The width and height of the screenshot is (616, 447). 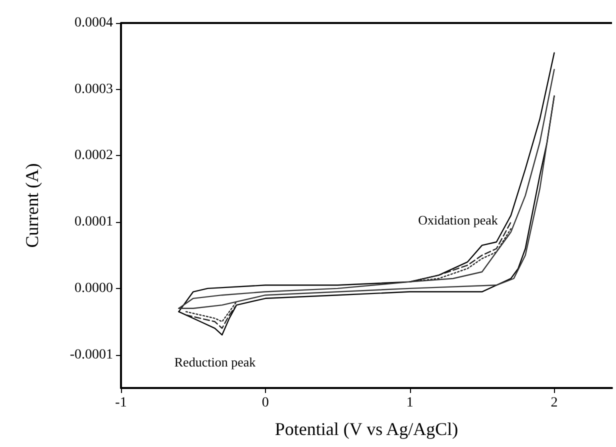 I want to click on x-axis-title: Potential (V vs Ag/AgCl), so click(x=366, y=429).